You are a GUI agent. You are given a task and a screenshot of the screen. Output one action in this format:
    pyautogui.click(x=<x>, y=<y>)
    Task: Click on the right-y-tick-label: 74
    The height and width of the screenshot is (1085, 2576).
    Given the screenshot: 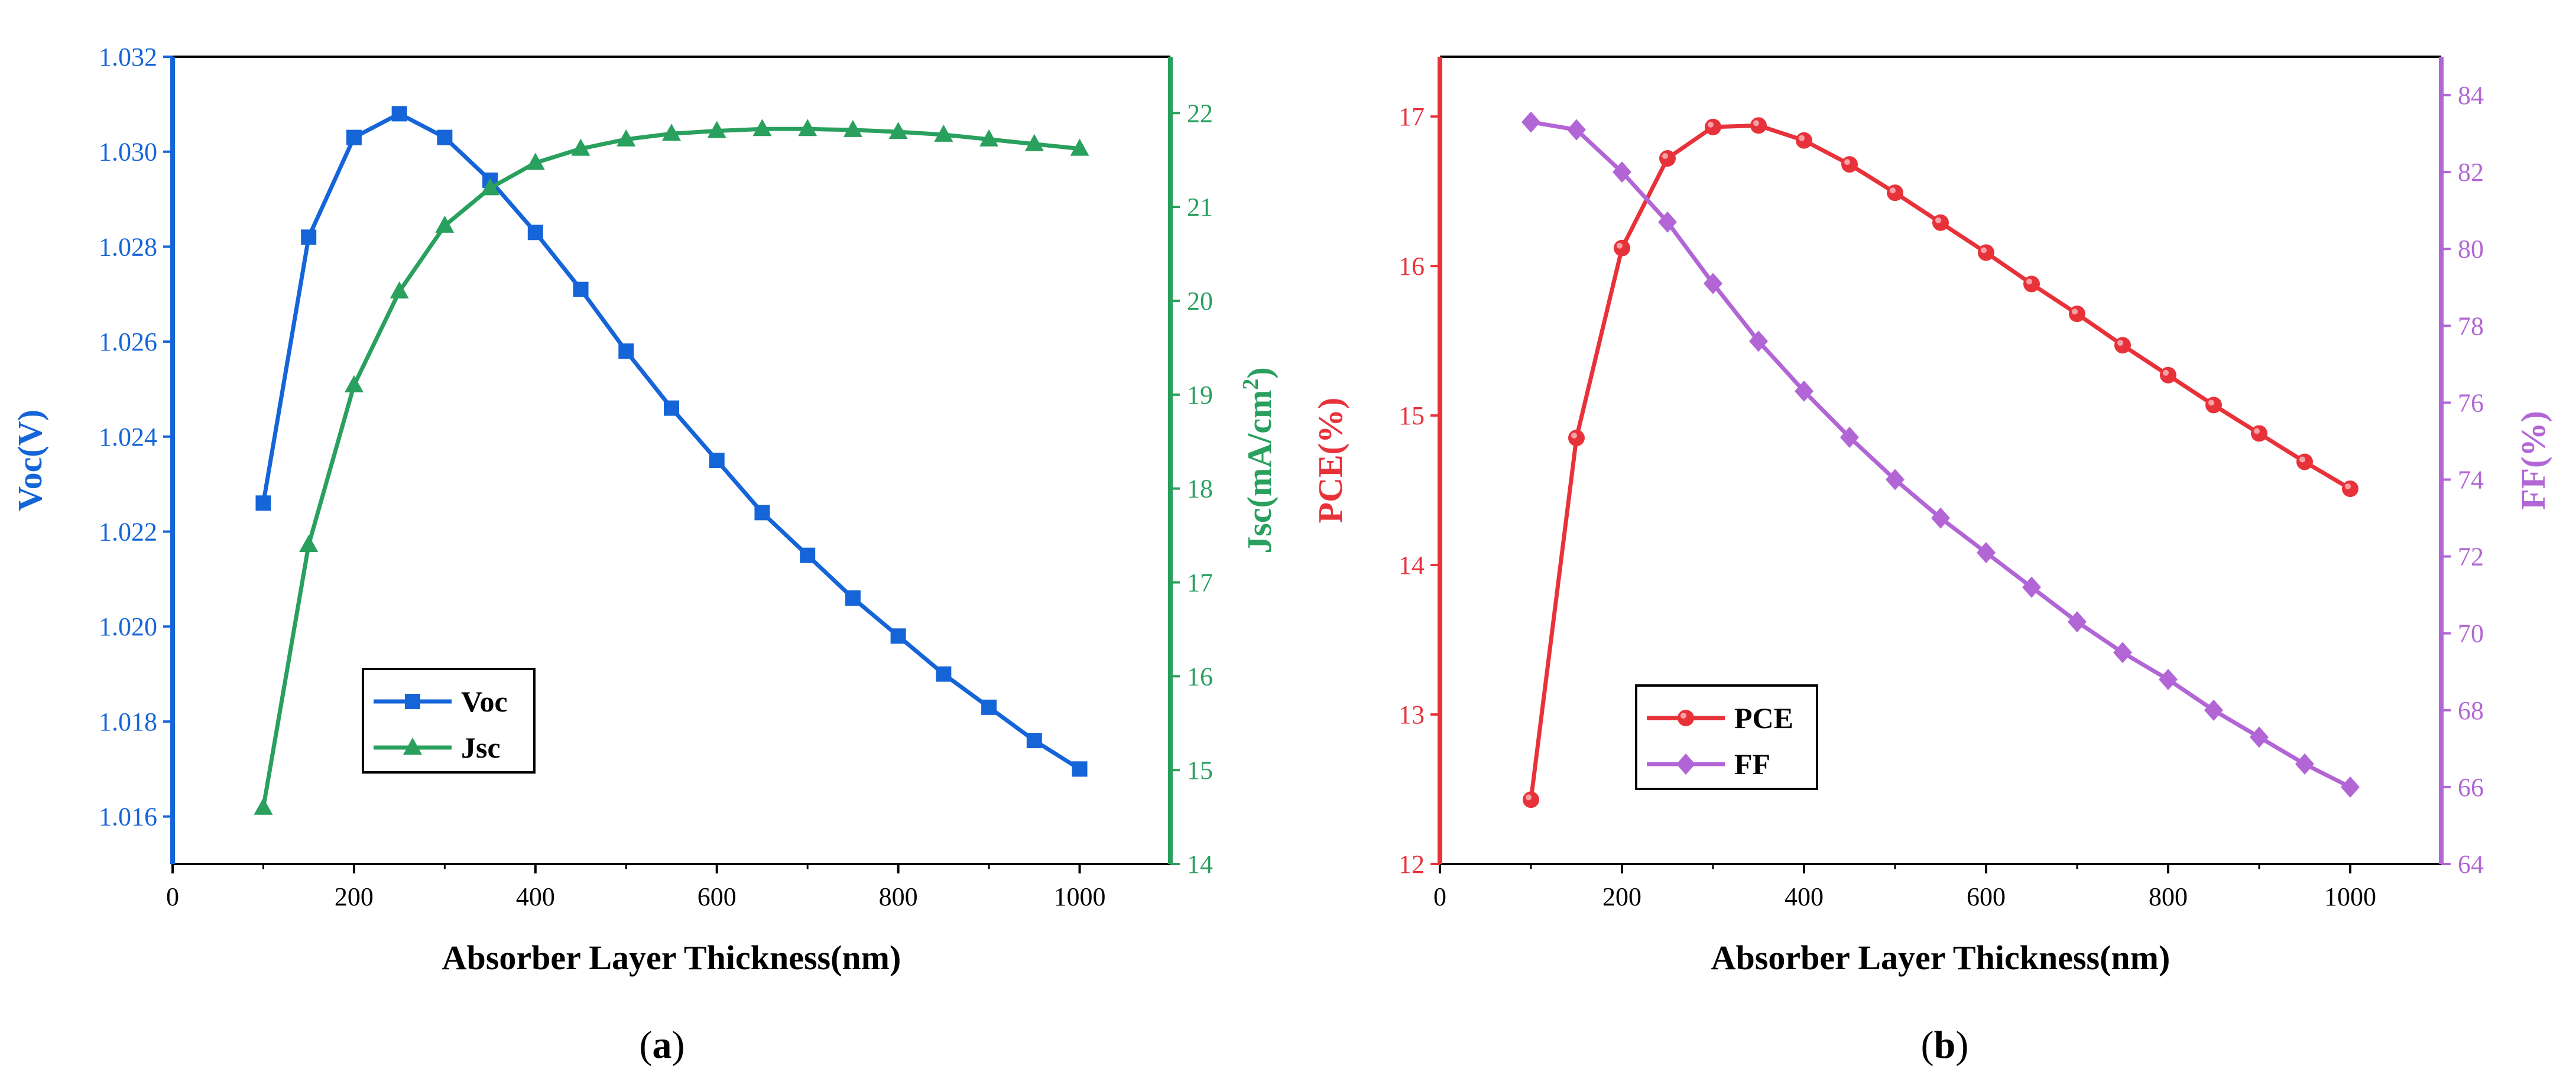 What is the action you would take?
    pyautogui.click(x=2471, y=480)
    